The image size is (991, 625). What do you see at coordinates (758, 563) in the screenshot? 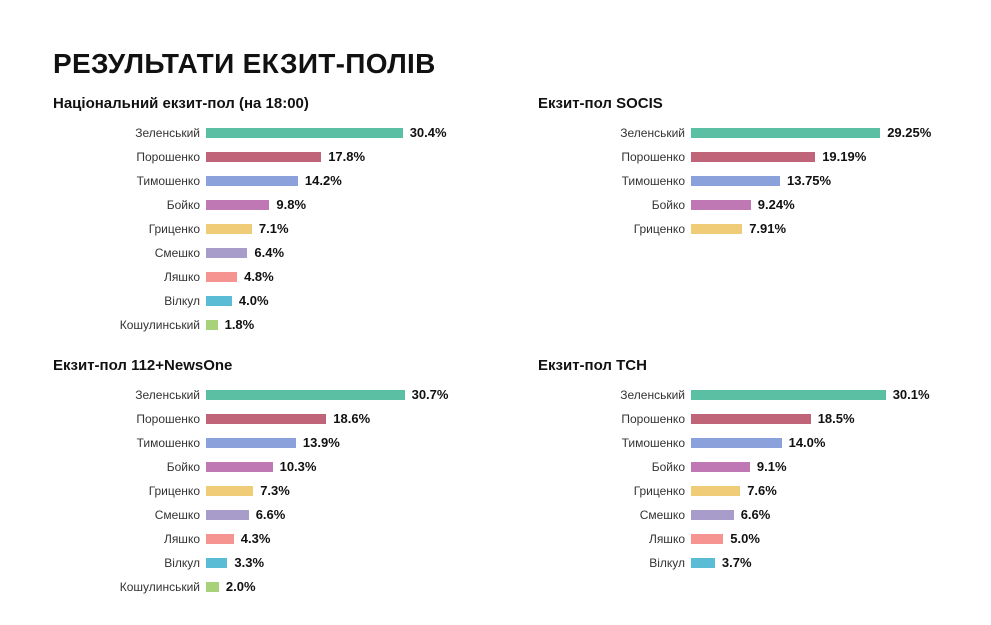
I see `bar-row: Вілкул 3.7%` at bounding box center [758, 563].